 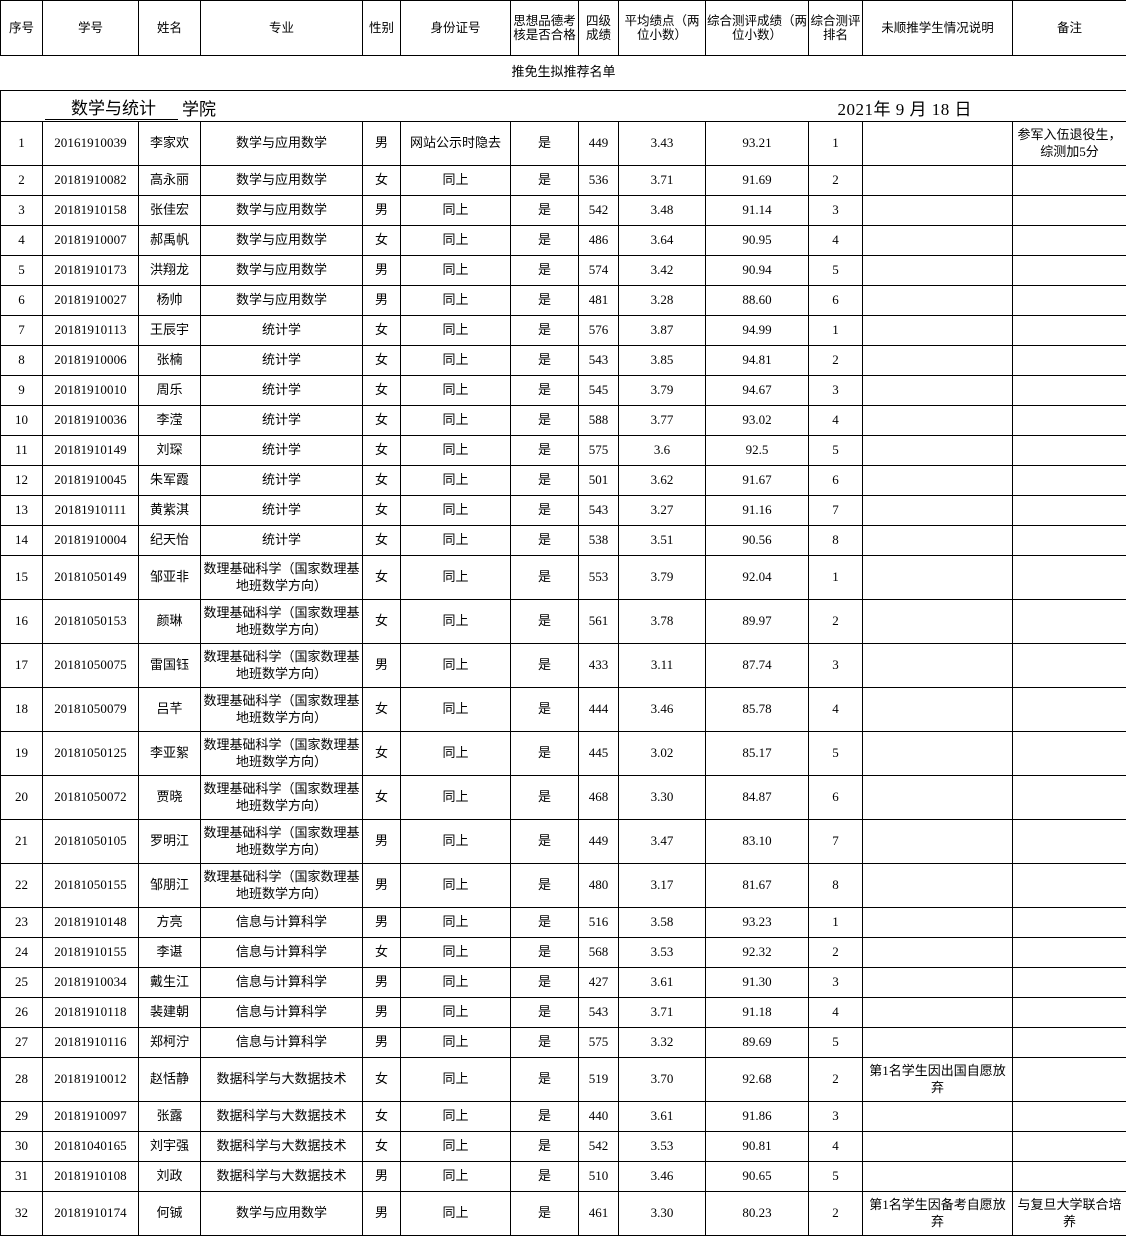 What do you see at coordinates (662, 665) in the screenshot?
I see `cell-gpa: 3.11` at bounding box center [662, 665].